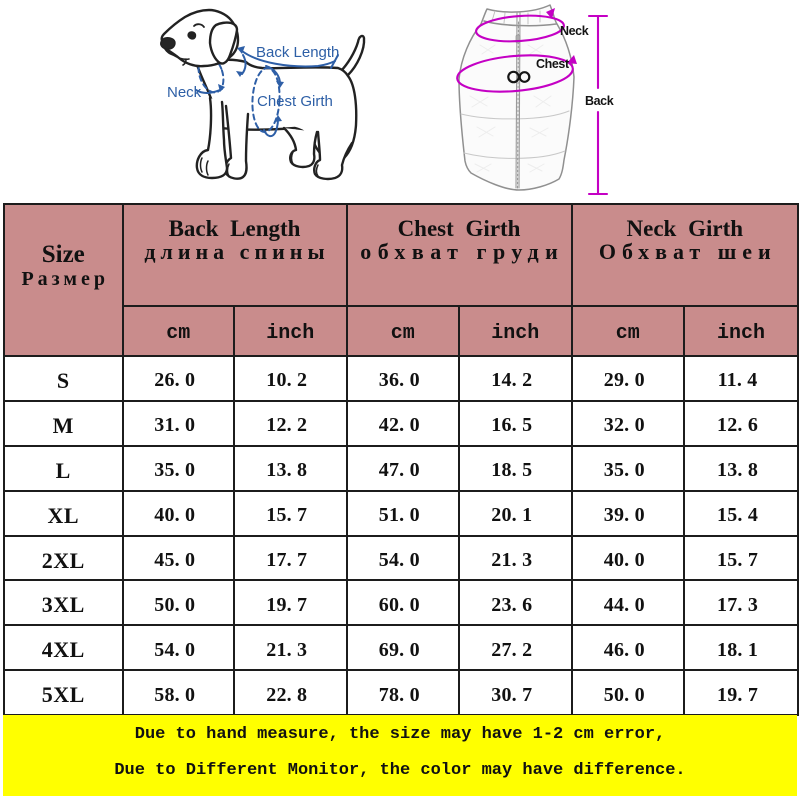 The width and height of the screenshot is (800, 800). What do you see at coordinates (553, 64) in the screenshot?
I see `svg-text: Chest` at bounding box center [553, 64].